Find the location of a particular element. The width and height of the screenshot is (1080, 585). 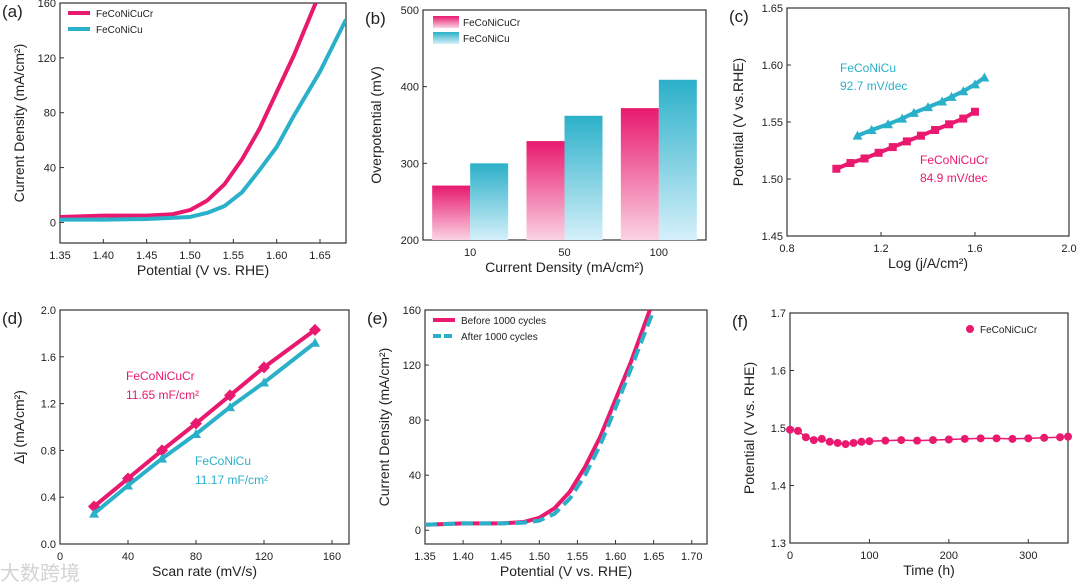

y-tick-label: 1.65 is located at coordinates (772, 9).